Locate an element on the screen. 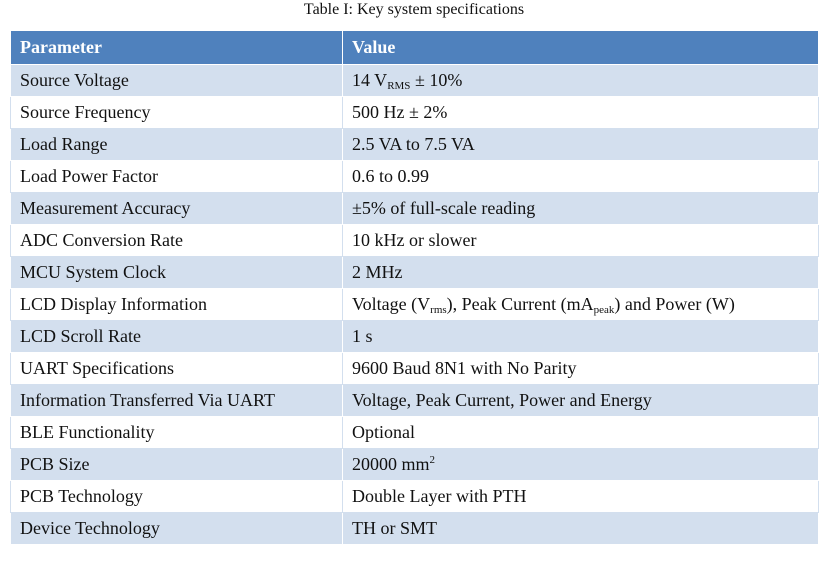  table-row: Load Range 2.5 VA to 7.5 VA is located at coordinates (414, 144).